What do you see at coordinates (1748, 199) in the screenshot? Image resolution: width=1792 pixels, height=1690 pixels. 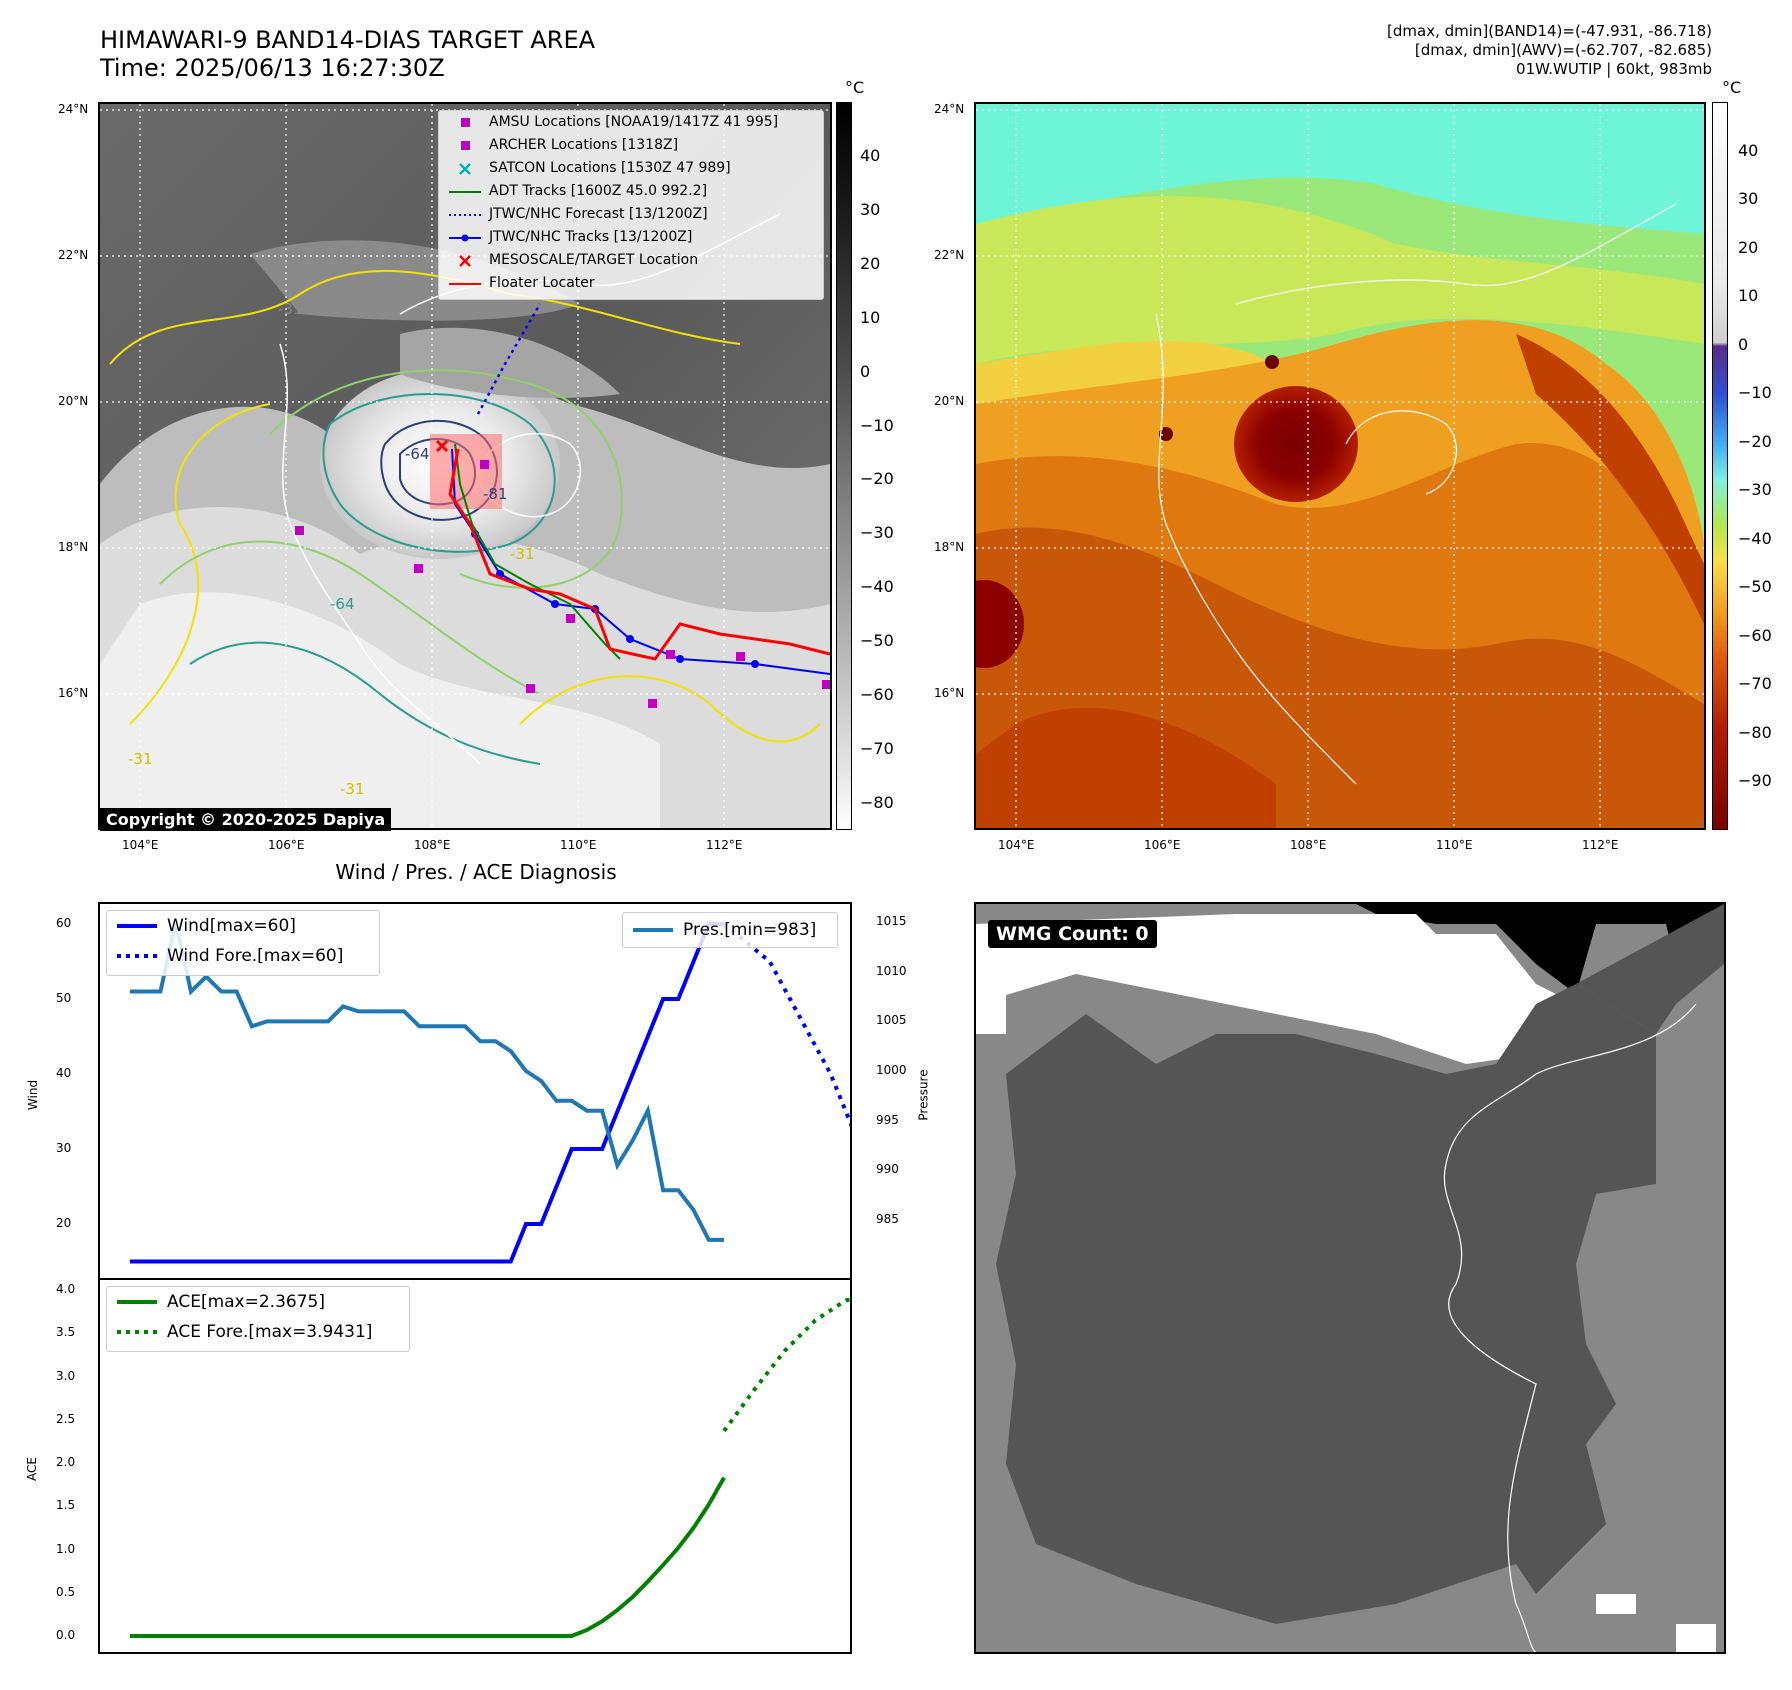 I see `awv-colorbar-tick: 30` at bounding box center [1748, 199].